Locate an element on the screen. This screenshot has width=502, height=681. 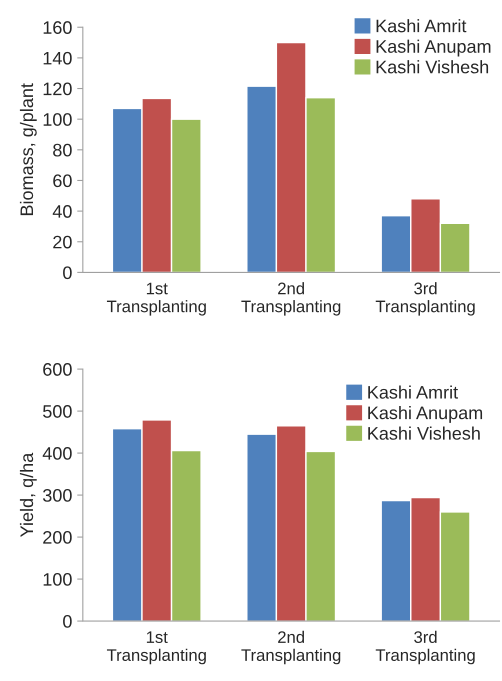
y-axis-title: Yield, q/ha is located at coordinates (28, 495).